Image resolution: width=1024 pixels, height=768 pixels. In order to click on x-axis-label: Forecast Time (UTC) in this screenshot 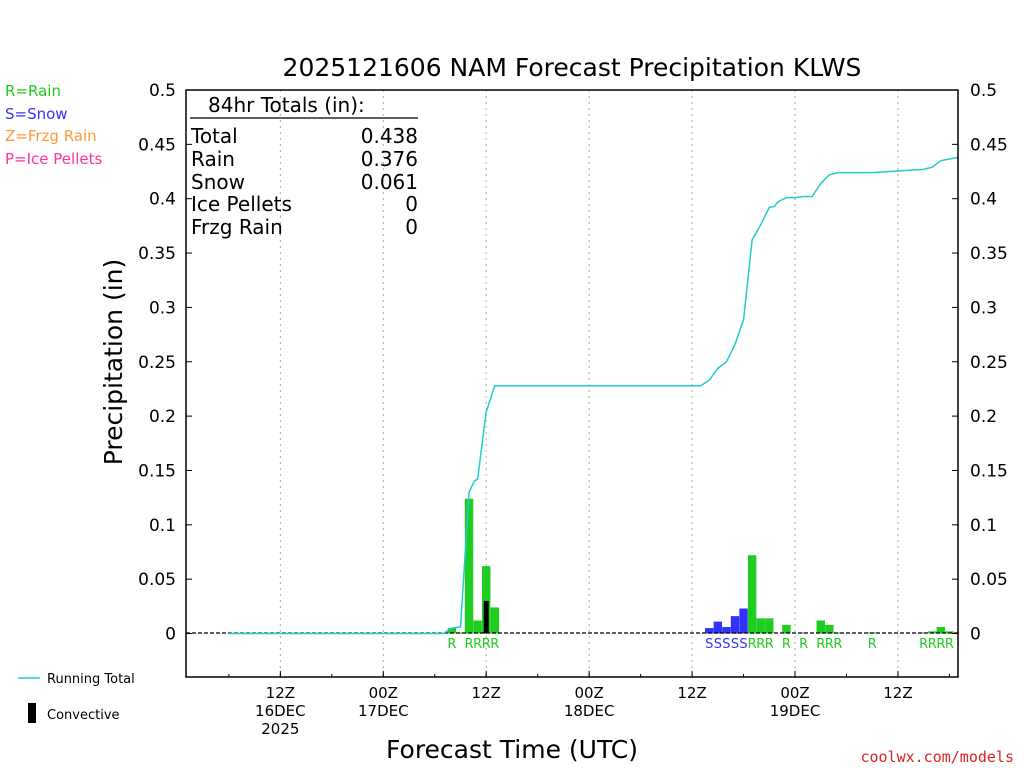, I will do `click(512, 749)`.